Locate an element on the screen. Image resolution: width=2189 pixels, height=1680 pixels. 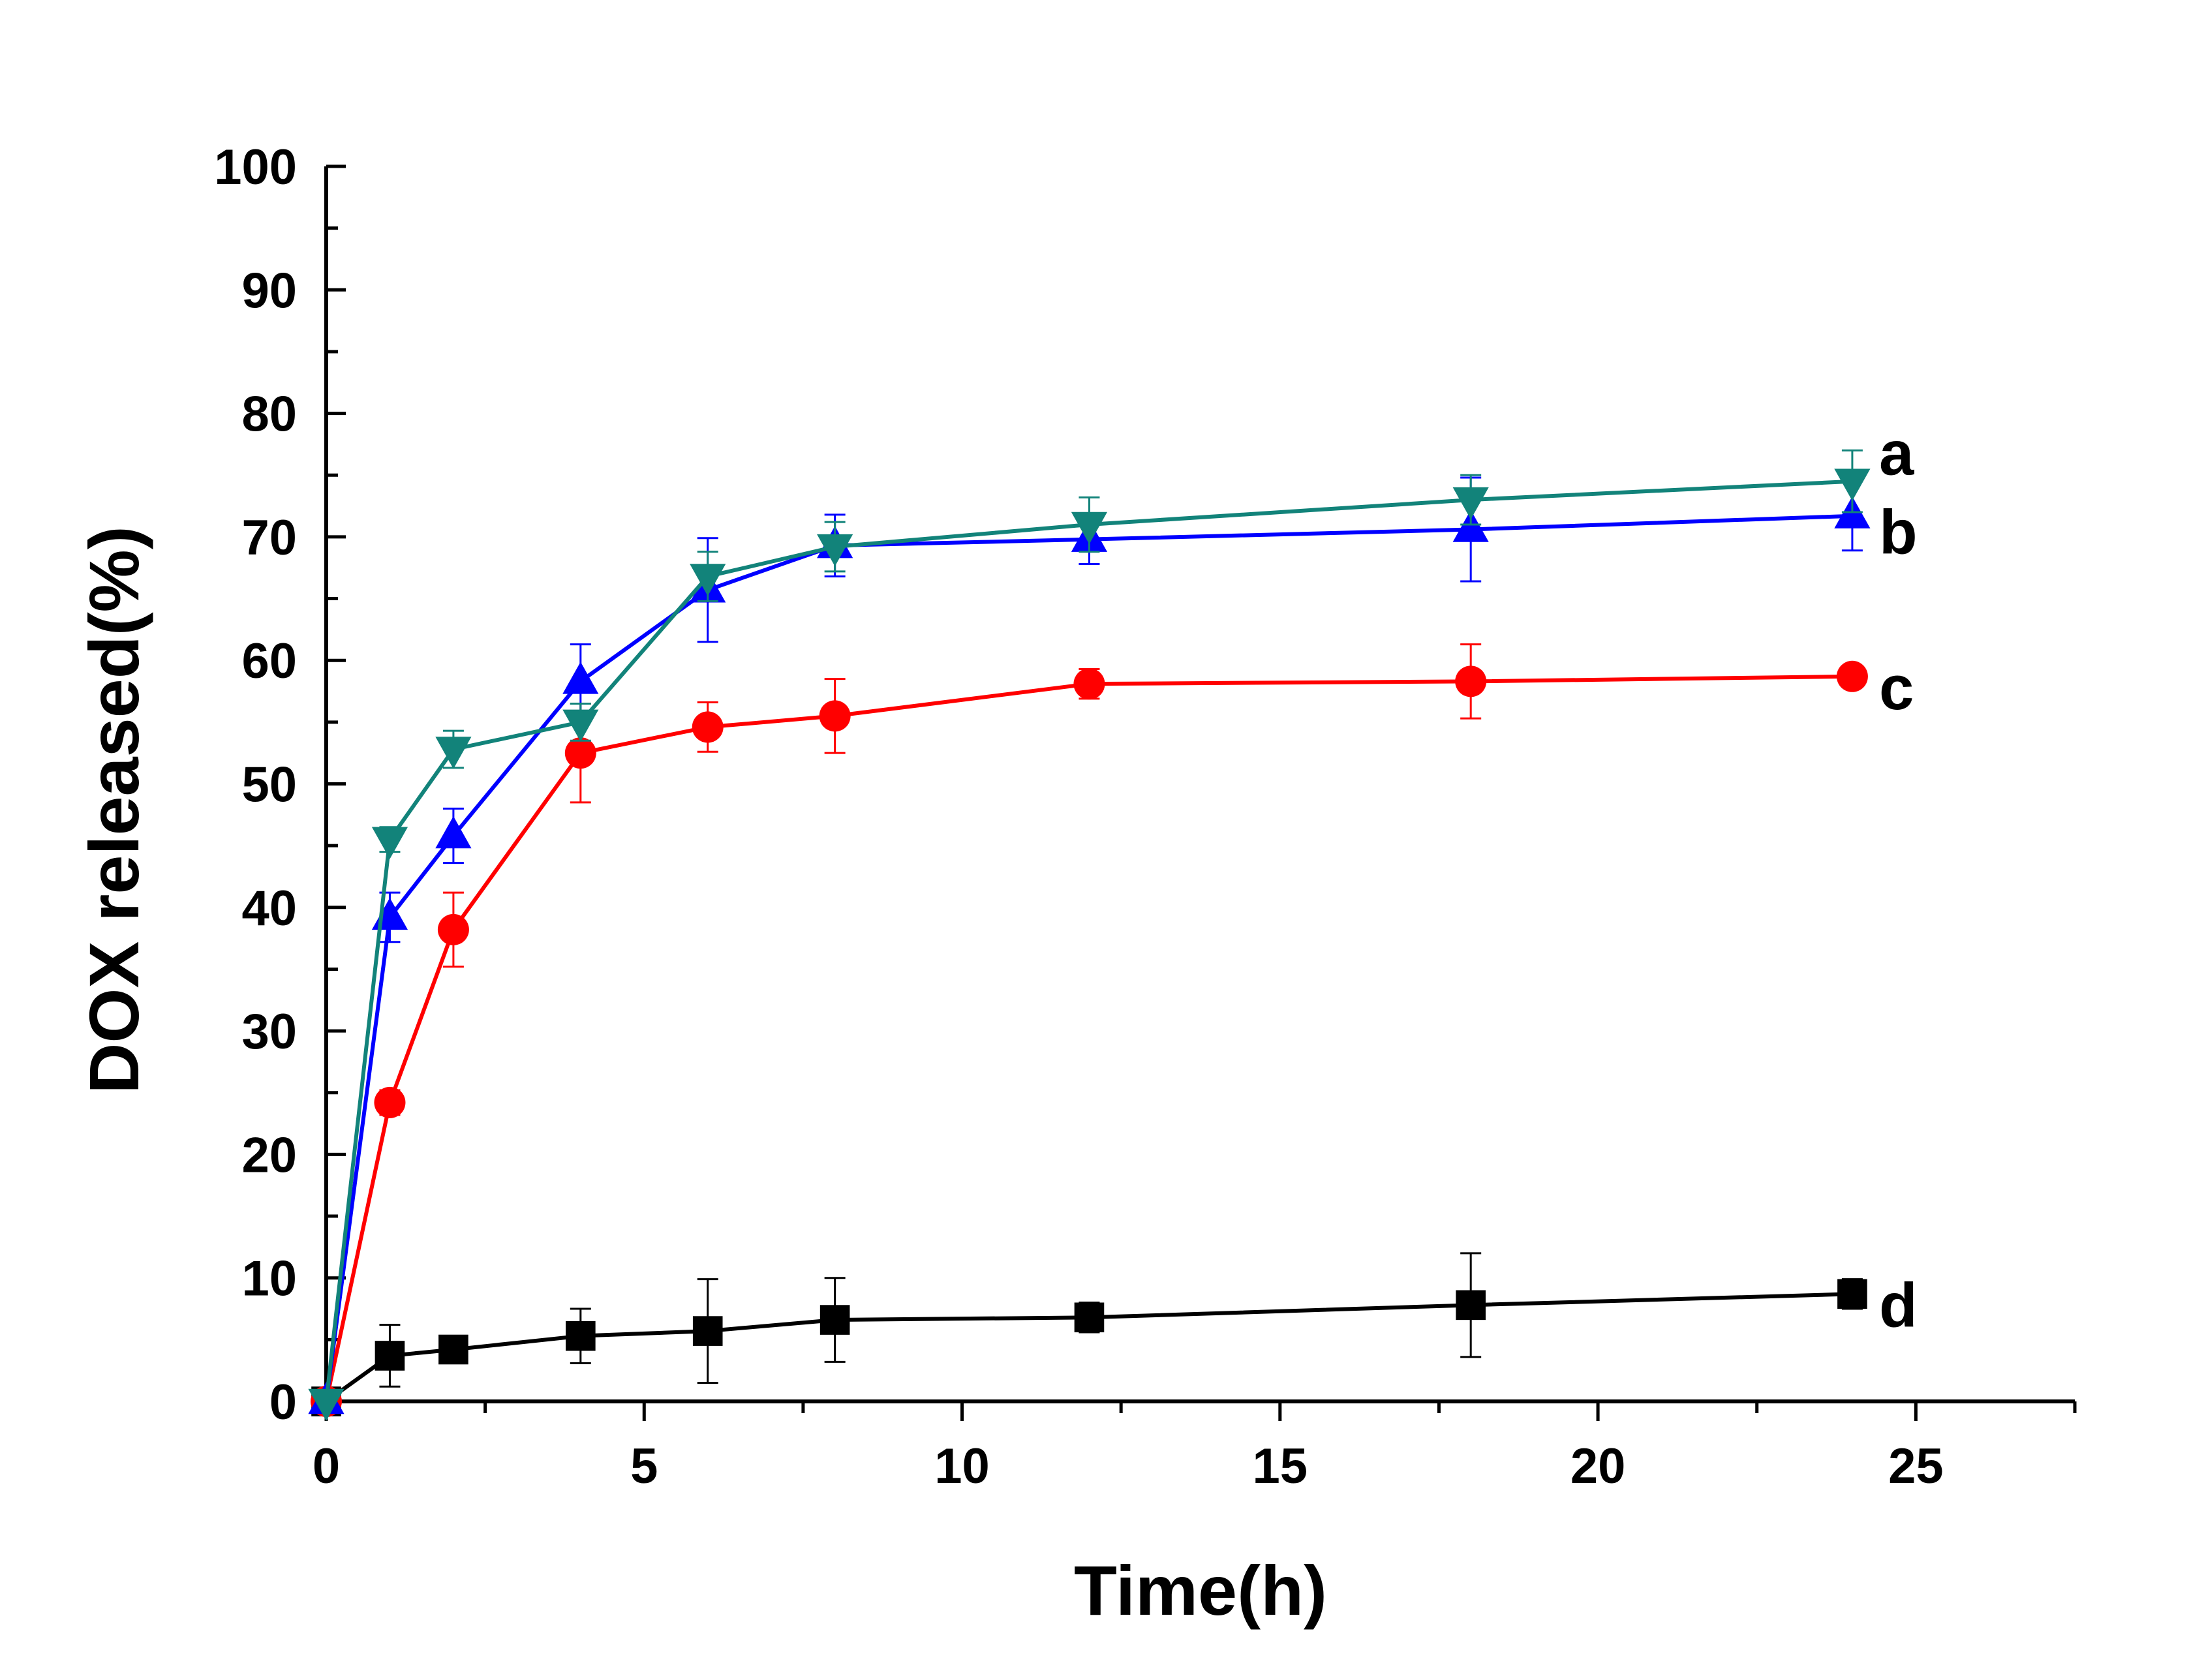
x-tick-label: 5 is located at coordinates (644, 1467).